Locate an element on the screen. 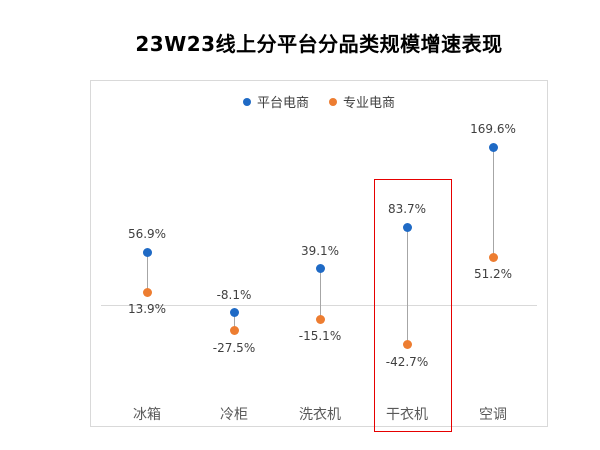 Image resolution: width=600 pixels, height=450 pixels. legend-dot-specialist-icon is located at coordinates (333, 101).